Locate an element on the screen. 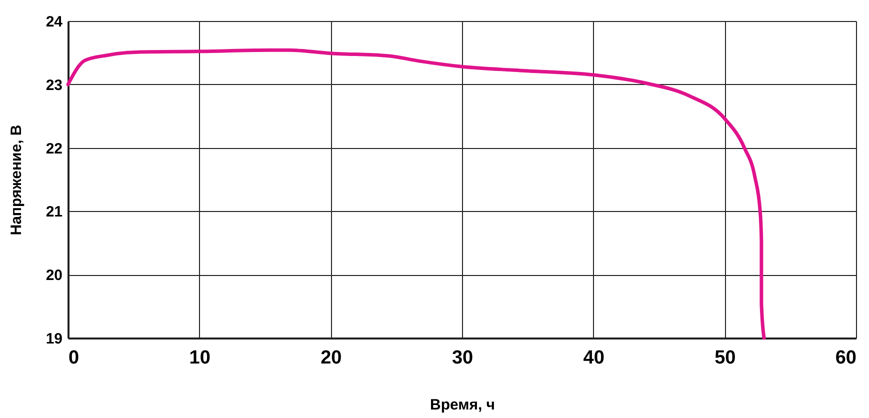 Image resolution: width=869 pixels, height=418 pixels. x-tick-label: 20 is located at coordinates (331, 358).